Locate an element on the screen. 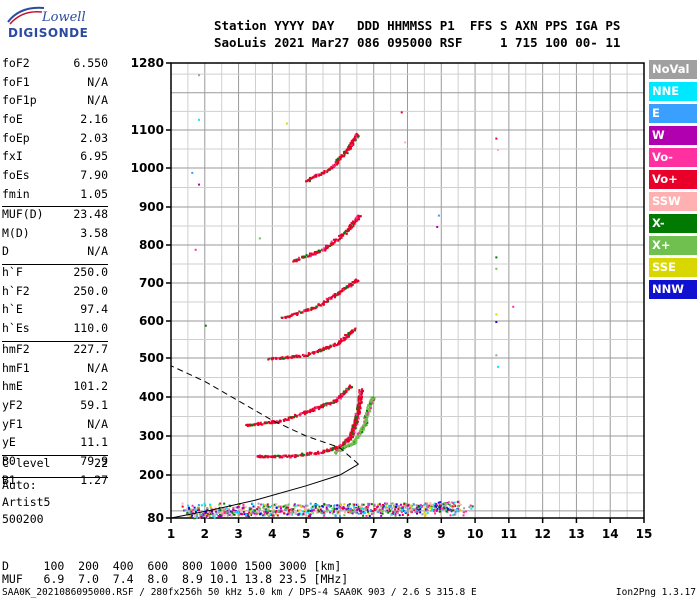 The height and width of the screenshot is (600, 700). x-tick-label: 12 is located at coordinates (542, 534).